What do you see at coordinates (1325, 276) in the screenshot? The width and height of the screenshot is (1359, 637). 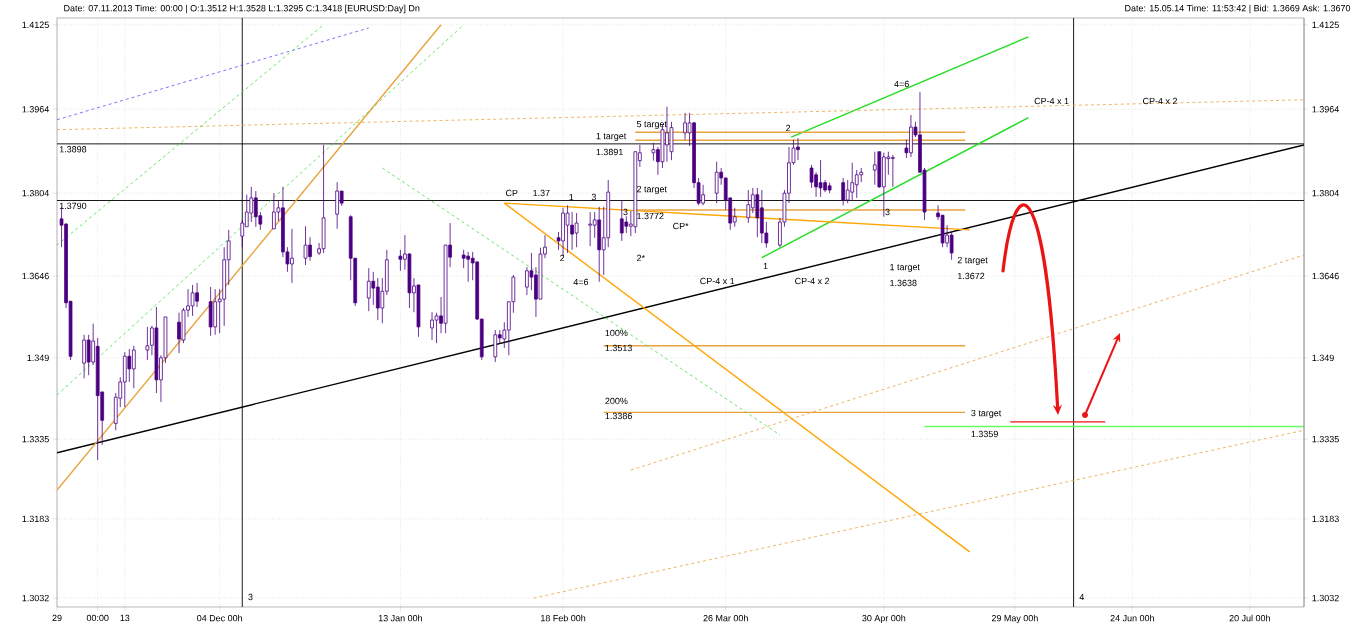 I see `y2-tick-label: 1.3646` at bounding box center [1325, 276].